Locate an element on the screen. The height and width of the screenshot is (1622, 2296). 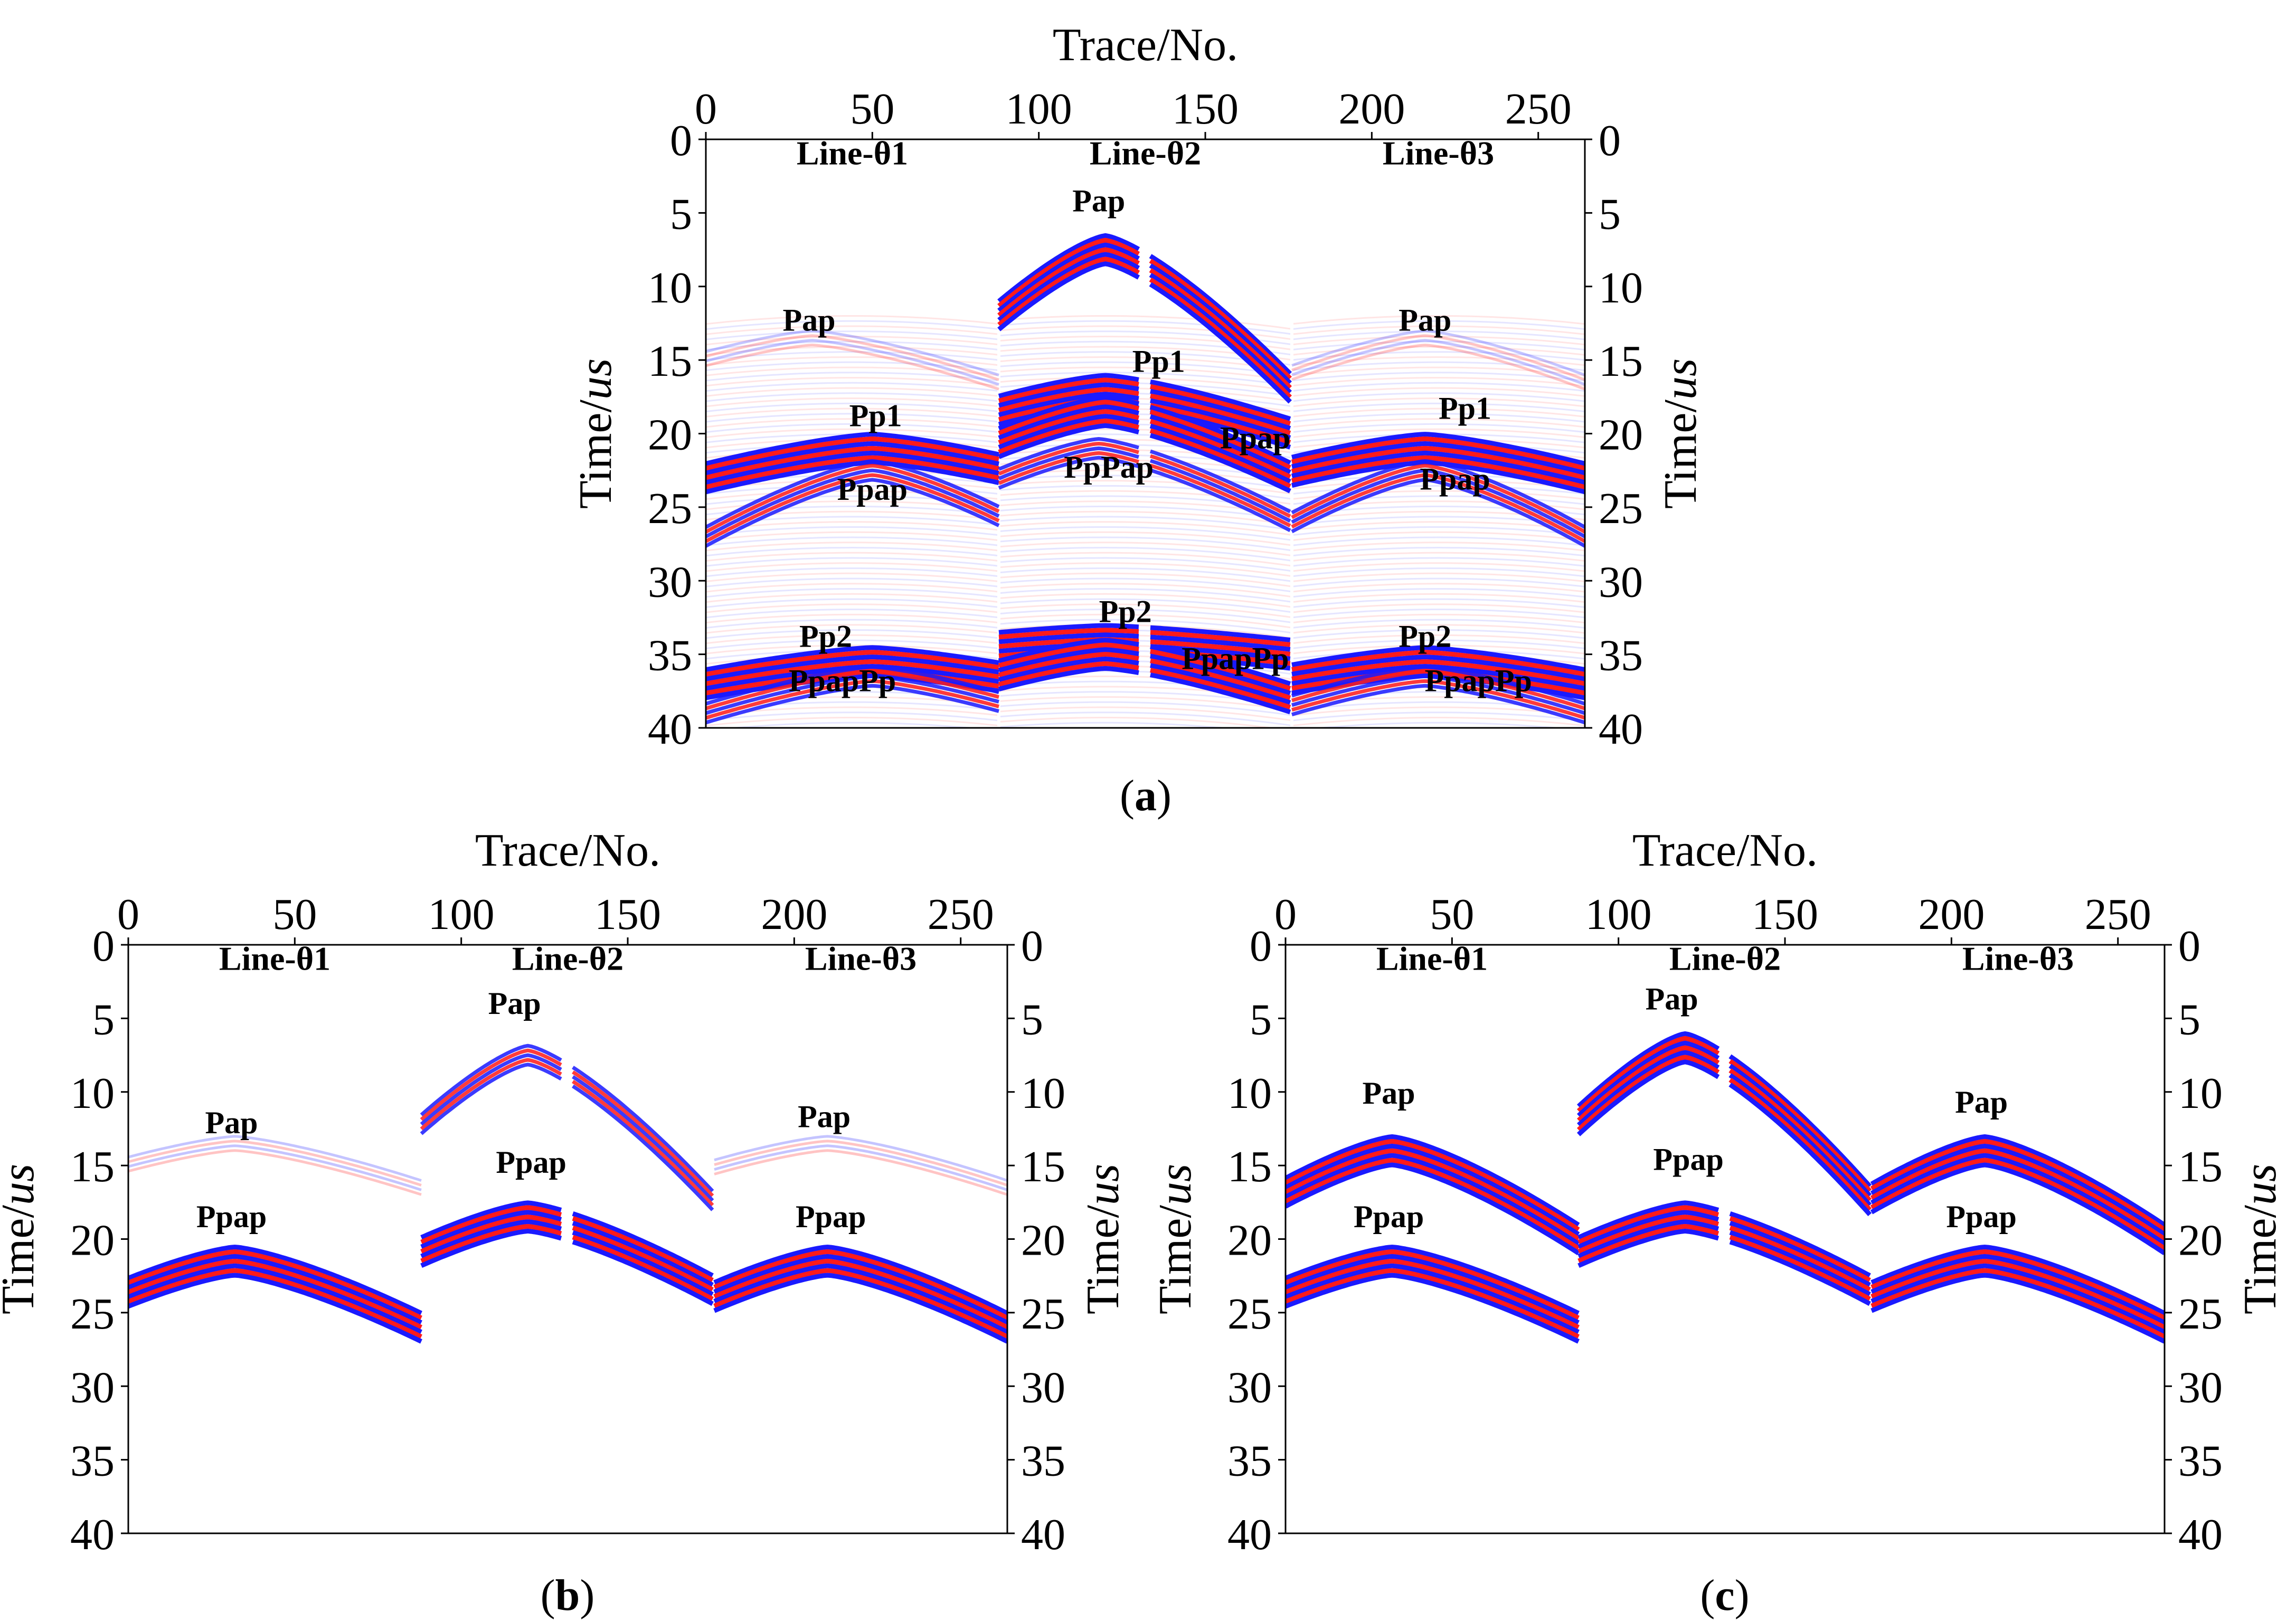
y-axis-label-left: Time/us is located at coordinates (595, 433).